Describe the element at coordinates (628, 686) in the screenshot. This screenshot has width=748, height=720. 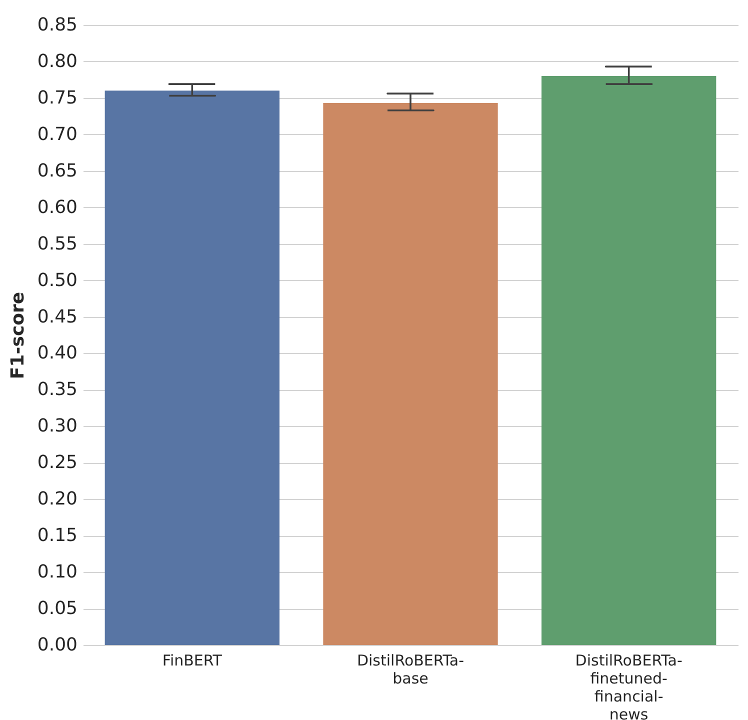
I see `x-tick-label: DistilRoBERTa-finetuned-financial-news` at that location.